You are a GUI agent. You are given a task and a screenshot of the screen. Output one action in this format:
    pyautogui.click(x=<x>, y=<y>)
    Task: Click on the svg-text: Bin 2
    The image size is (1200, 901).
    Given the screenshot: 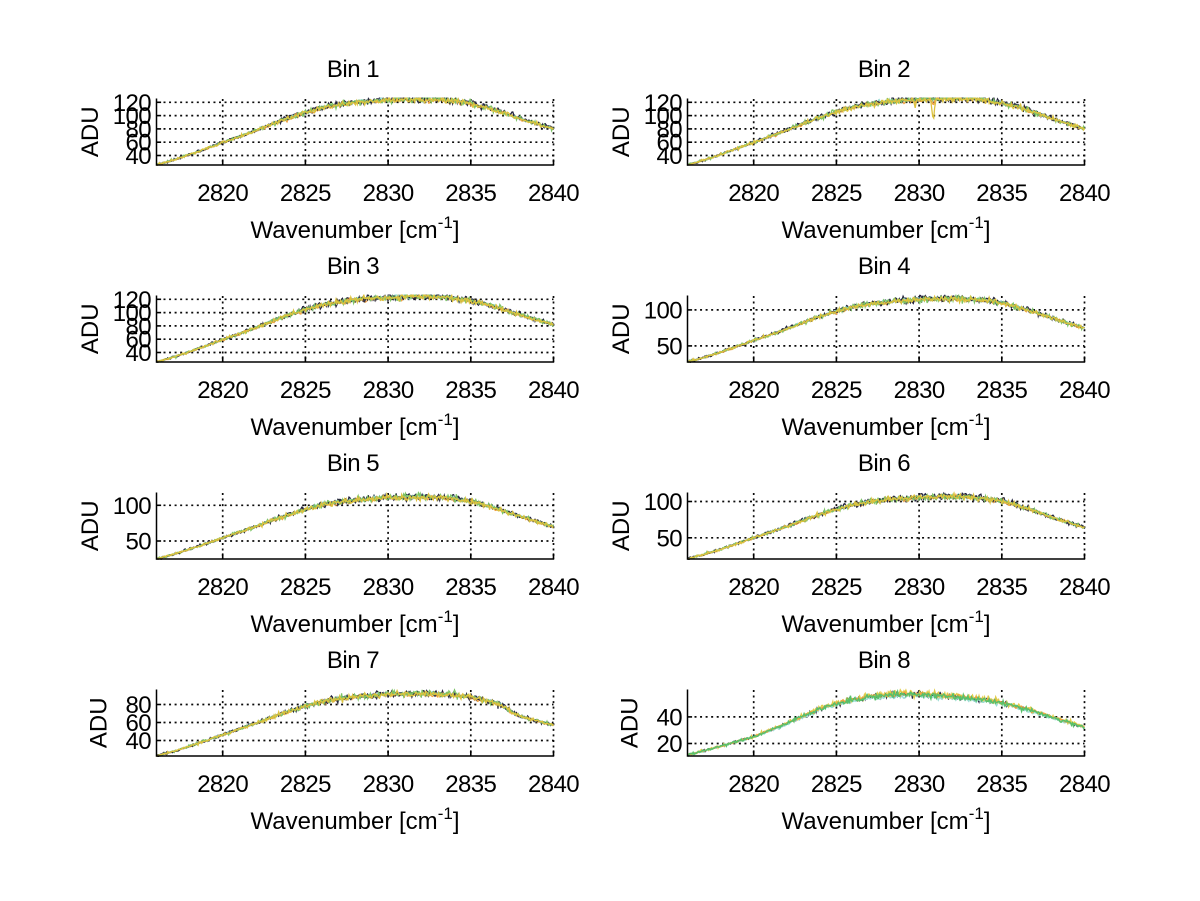 What is the action you would take?
    pyautogui.click(x=884, y=69)
    